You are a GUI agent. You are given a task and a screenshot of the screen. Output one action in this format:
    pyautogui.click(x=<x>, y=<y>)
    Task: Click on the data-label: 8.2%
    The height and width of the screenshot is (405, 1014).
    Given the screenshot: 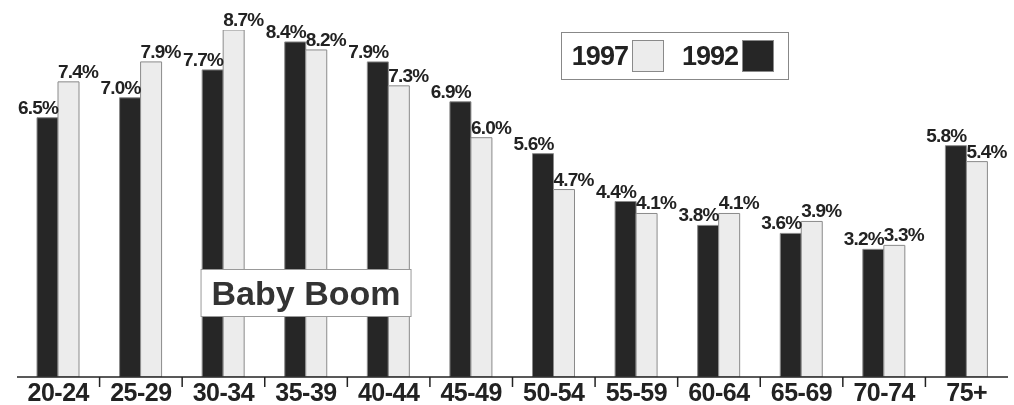 What is the action you would take?
    pyautogui.click(x=326, y=39)
    